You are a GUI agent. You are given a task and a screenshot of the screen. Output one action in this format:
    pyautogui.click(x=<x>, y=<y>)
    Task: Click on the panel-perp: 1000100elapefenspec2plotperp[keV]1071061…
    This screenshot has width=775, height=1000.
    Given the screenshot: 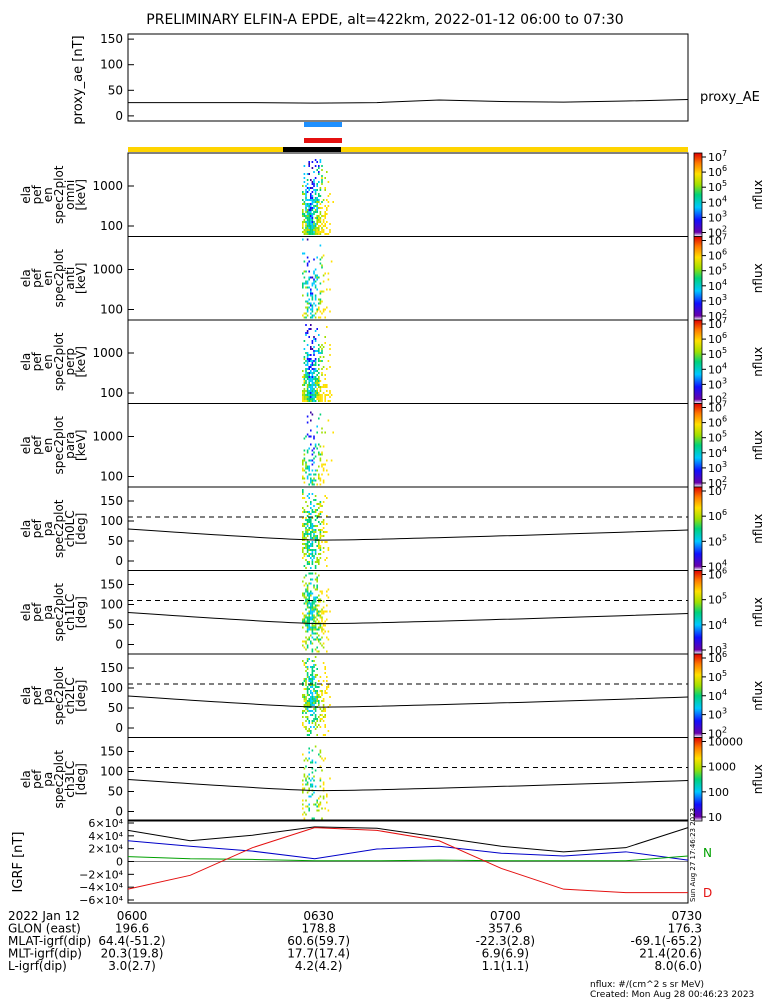 What is the action you would take?
    pyautogui.click(x=392, y=361)
    